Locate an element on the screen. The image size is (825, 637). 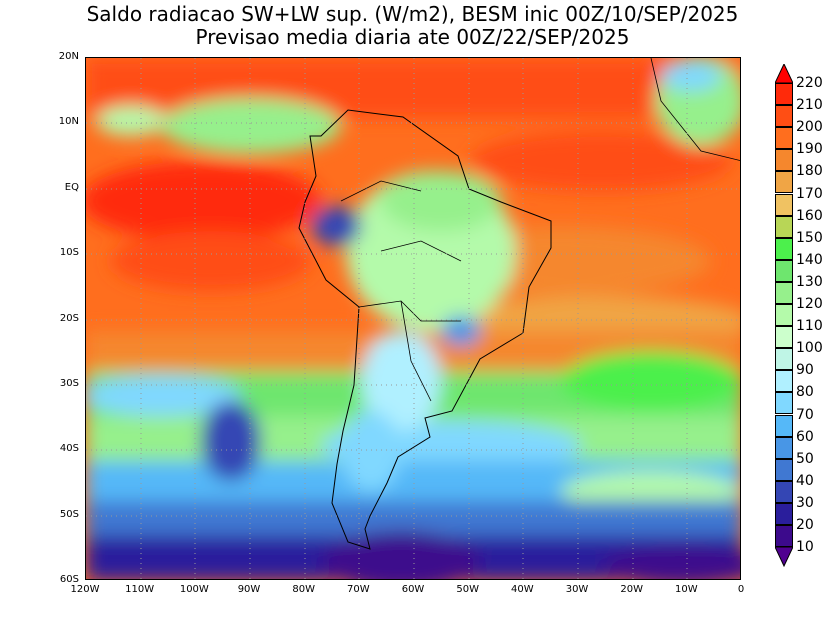
lon-tick-label: 0 is located at coordinates (741, 589).